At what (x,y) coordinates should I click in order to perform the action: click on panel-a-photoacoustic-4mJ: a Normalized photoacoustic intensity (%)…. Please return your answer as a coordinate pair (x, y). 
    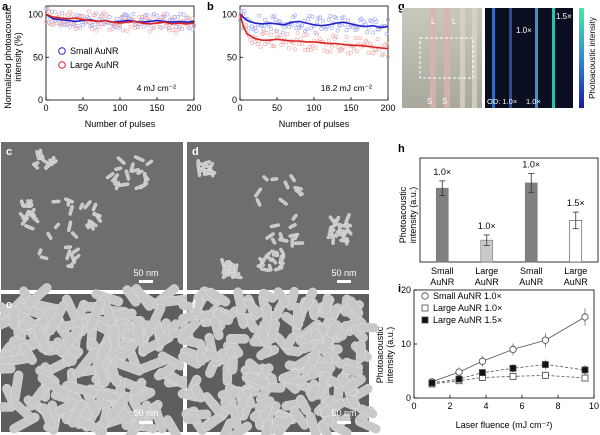
    Looking at the image, I should click on (102, 65).